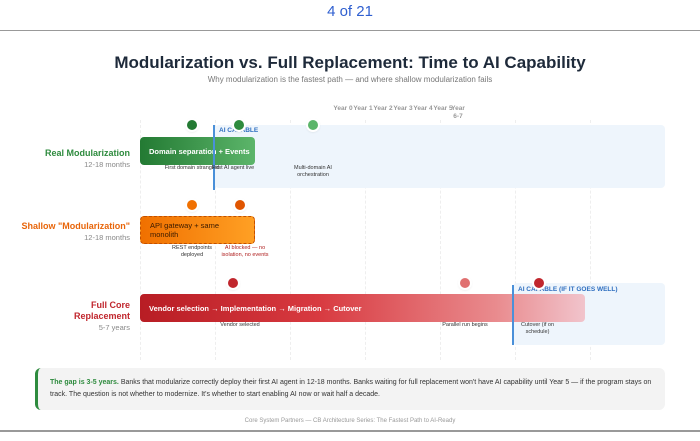 The width and height of the screenshot is (700, 441). What do you see at coordinates (363, 108) in the screenshot?
I see `year-label: Year 1` at bounding box center [363, 108].